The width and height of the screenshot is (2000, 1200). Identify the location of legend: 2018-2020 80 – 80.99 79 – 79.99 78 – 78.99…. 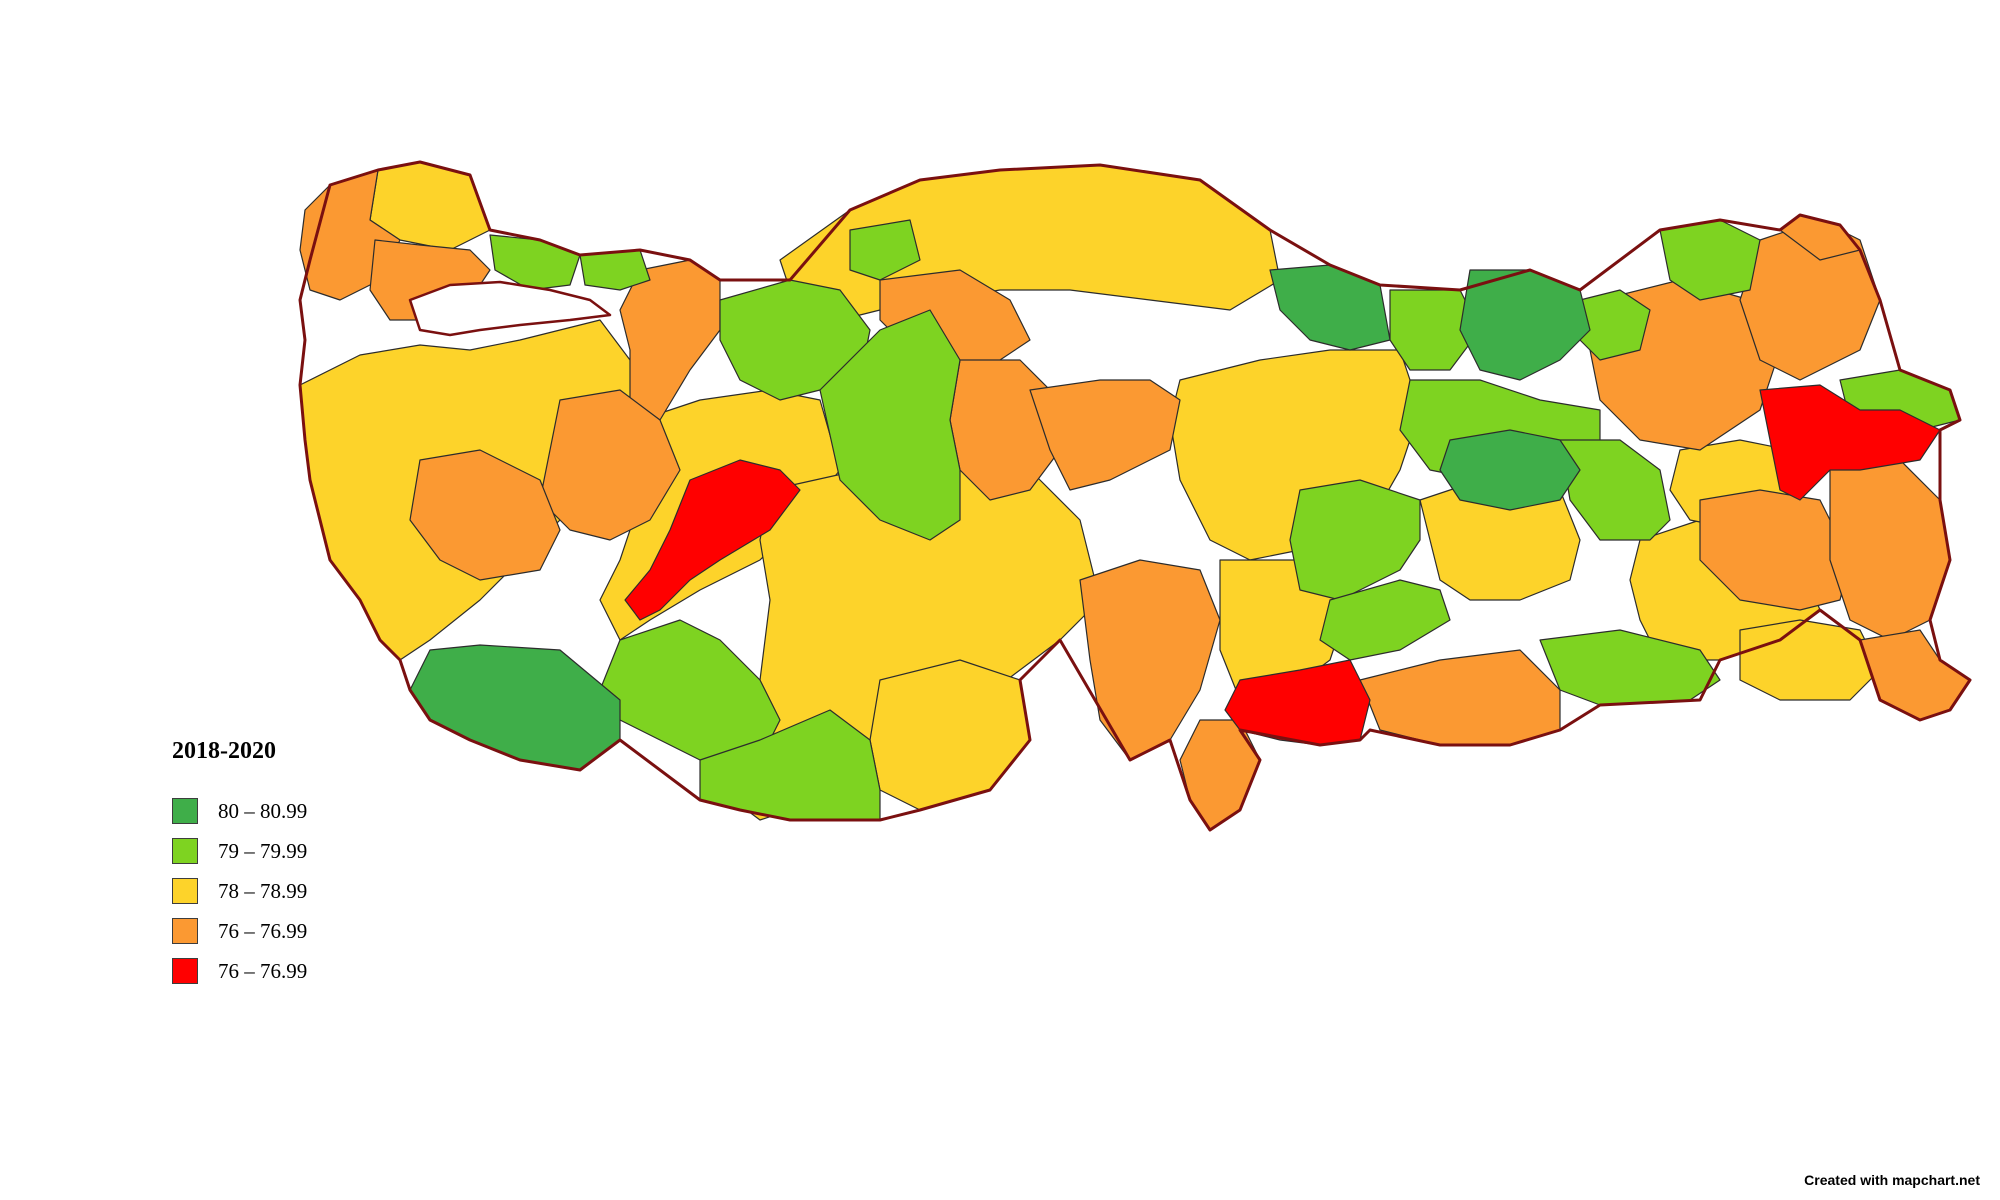
(292, 864).